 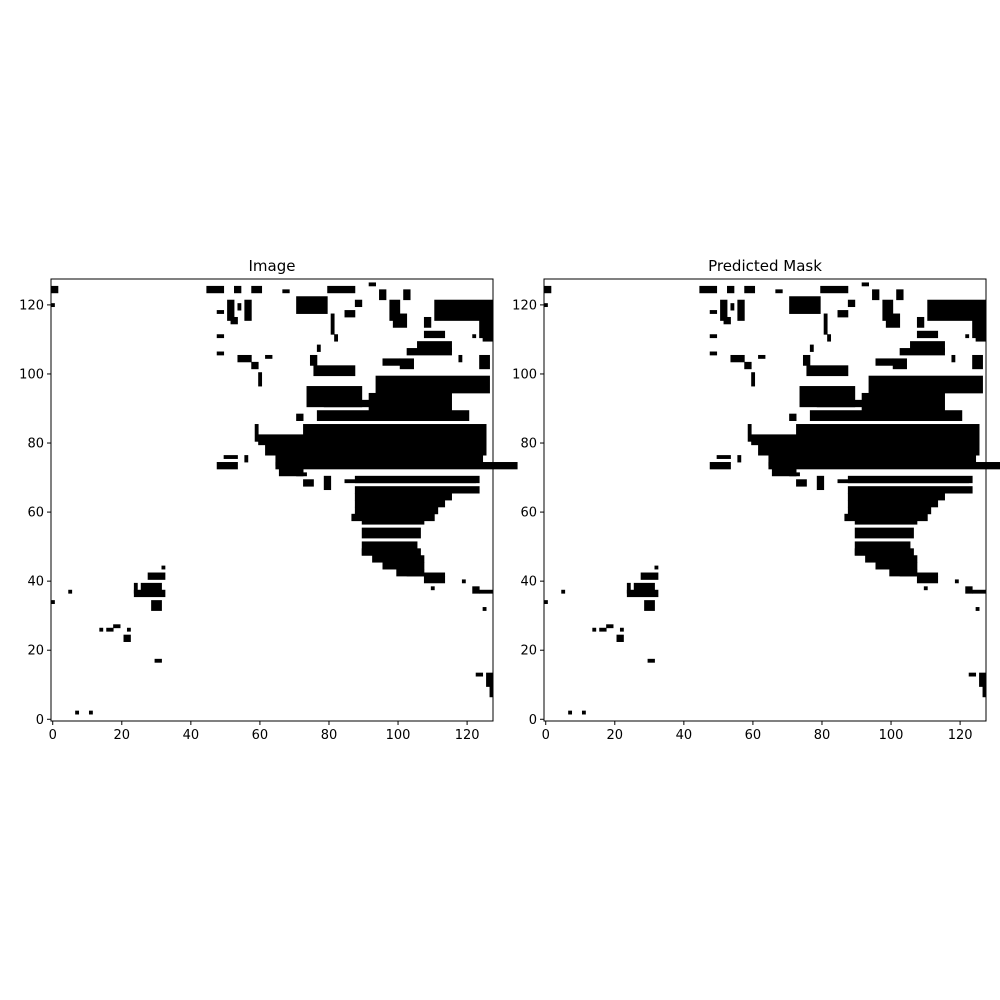 I want to click on x-tick-label: 120, so click(x=467, y=735).